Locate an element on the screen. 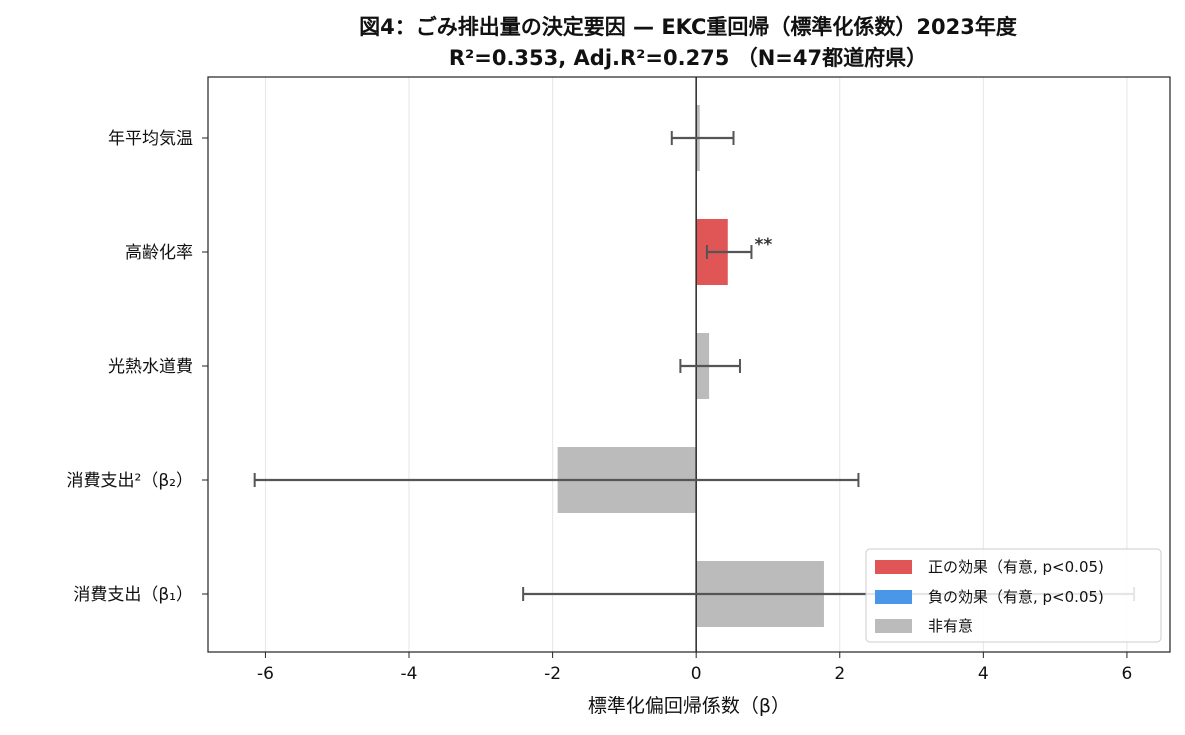 This screenshot has height=735, width=1185. category-label-3: 消費支出²（β₂） is located at coordinates (130, 481).